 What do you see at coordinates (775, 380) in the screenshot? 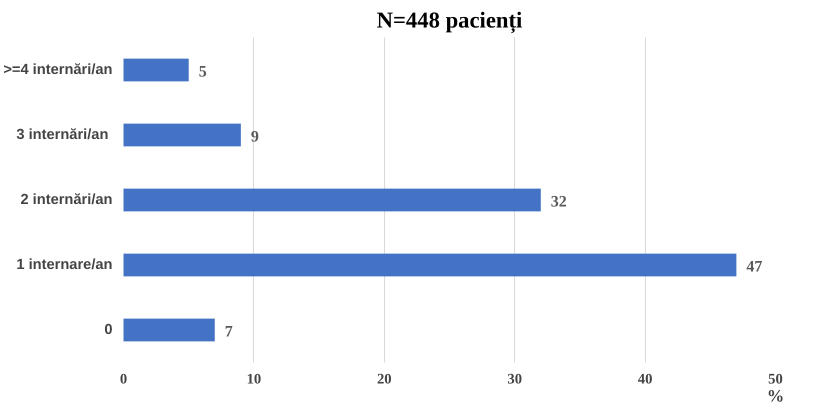
I see `x-tick-label: 50` at bounding box center [775, 380].